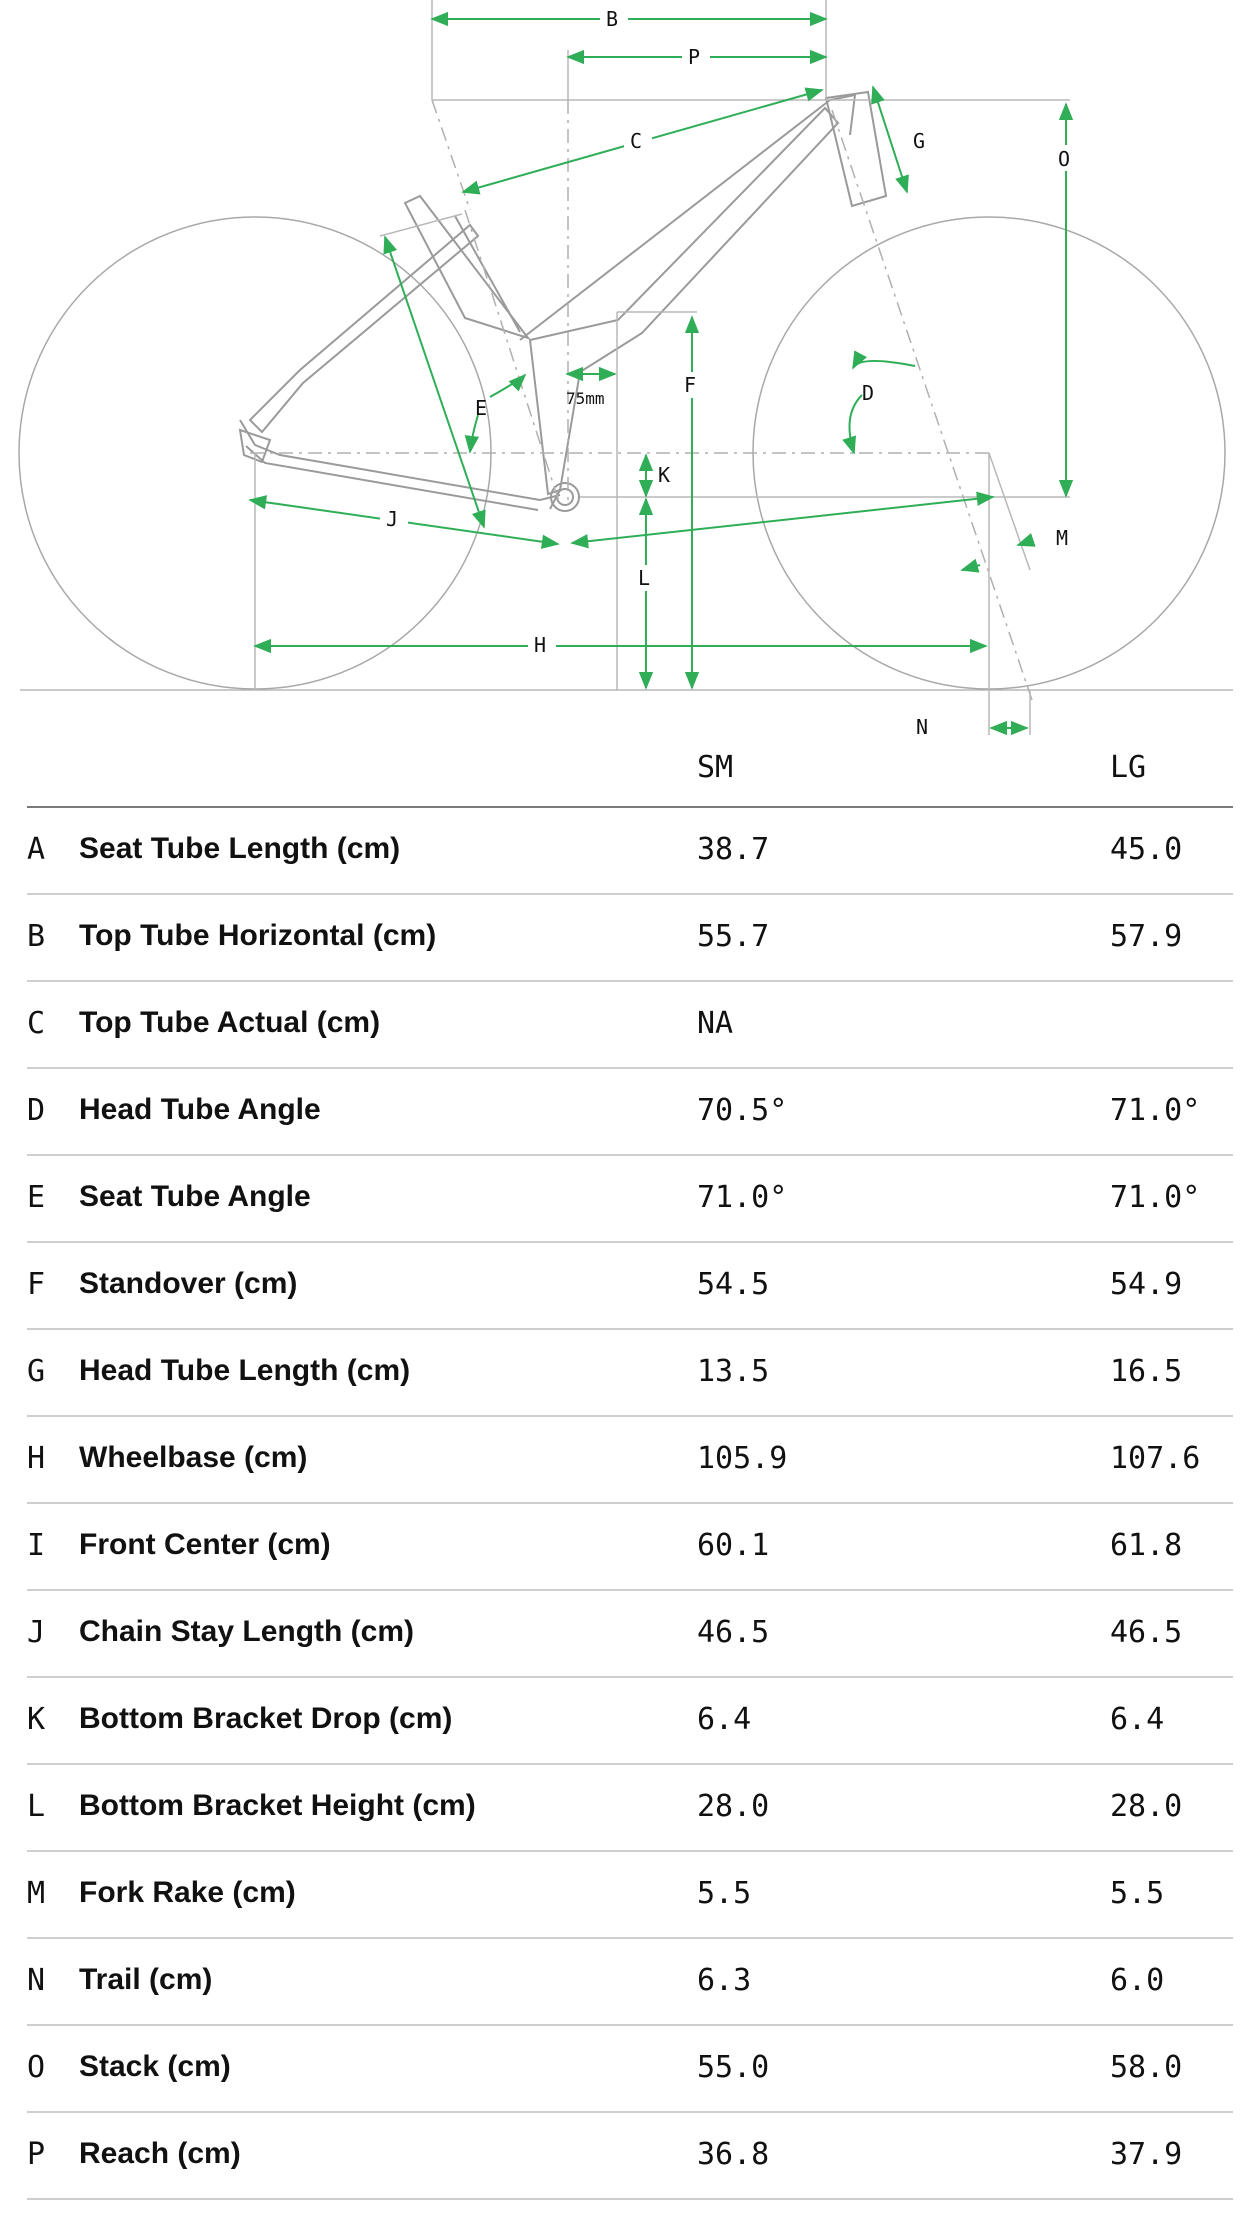  I want to click on value-lg: 28.0, so click(1146, 1806).